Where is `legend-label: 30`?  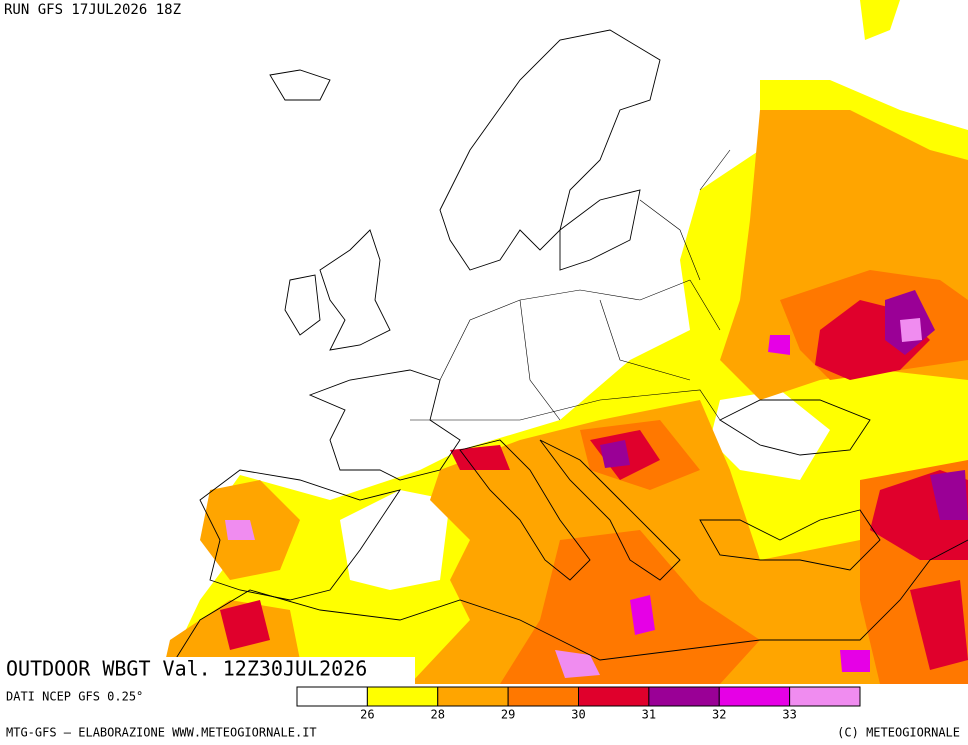 legend-label: 30 is located at coordinates (578, 715).